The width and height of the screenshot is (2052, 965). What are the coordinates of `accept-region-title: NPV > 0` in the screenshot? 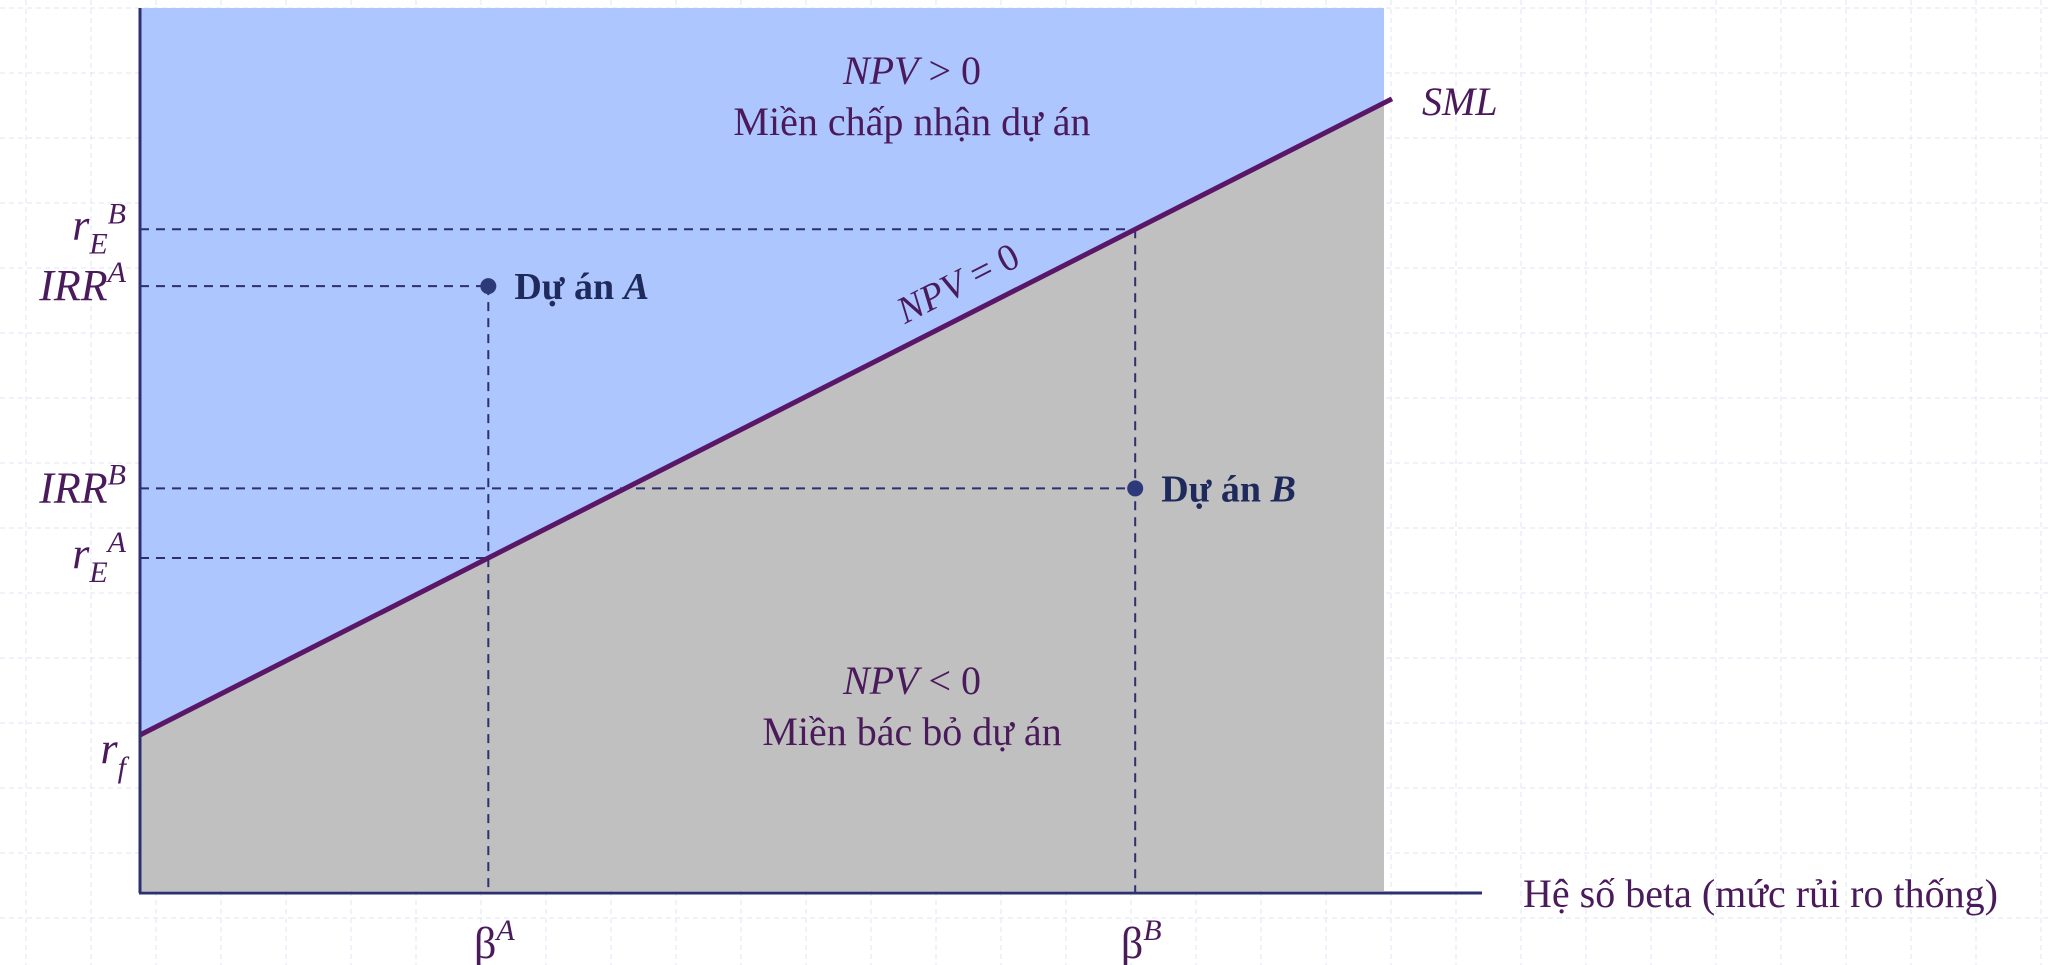 It's located at (911, 70).